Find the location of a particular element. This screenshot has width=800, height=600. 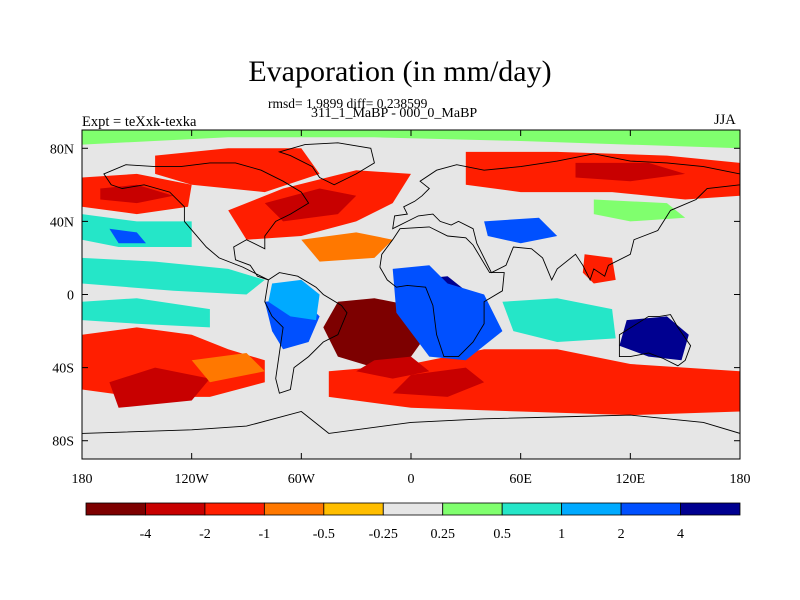

colorbar-label: 0.25 is located at coordinates (442, 534).